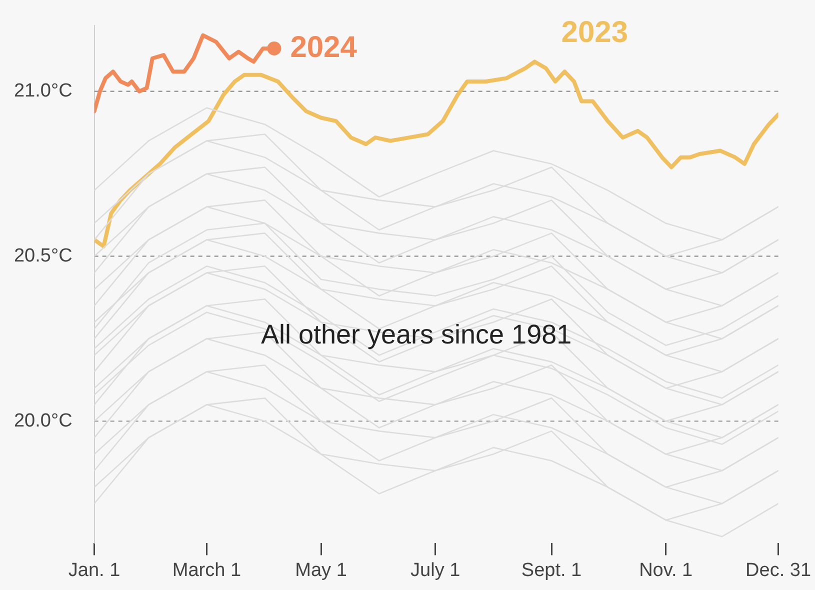 The height and width of the screenshot is (590, 815). What do you see at coordinates (43, 421) in the screenshot?
I see `y-tick-label: 20.0°C` at bounding box center [43, 421].